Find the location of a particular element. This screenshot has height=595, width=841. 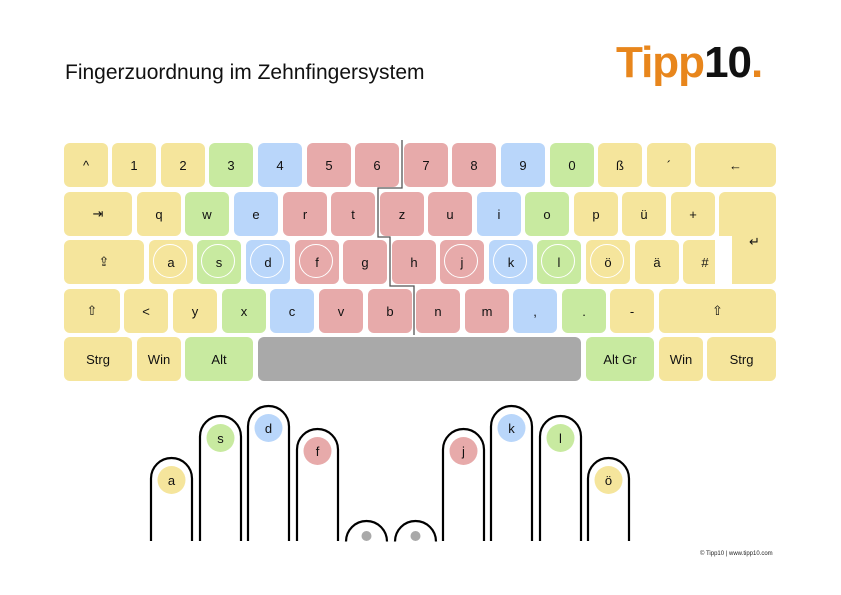

key-←: ← is located at coordinates (735, 165).